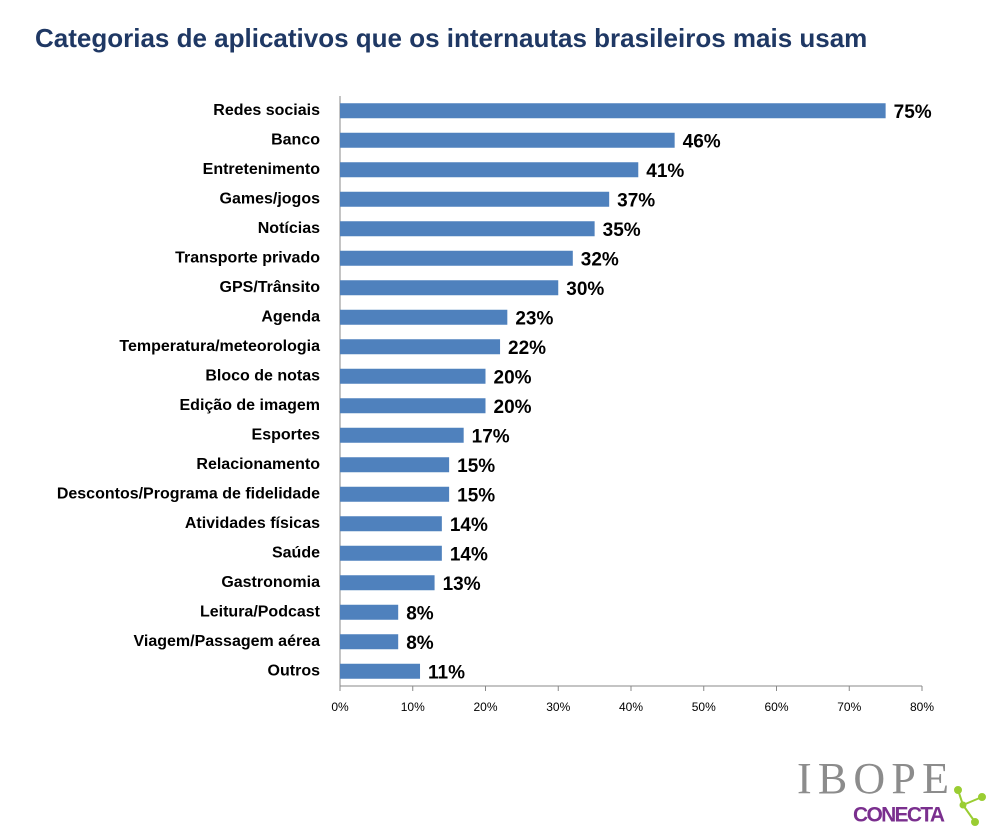 The height and width of the screenshot is (838, 1000). What do you see at coordinates (270, 582) in the screenshot?
I see `category-label: Gastronomia` at bounding box center [270, 582].